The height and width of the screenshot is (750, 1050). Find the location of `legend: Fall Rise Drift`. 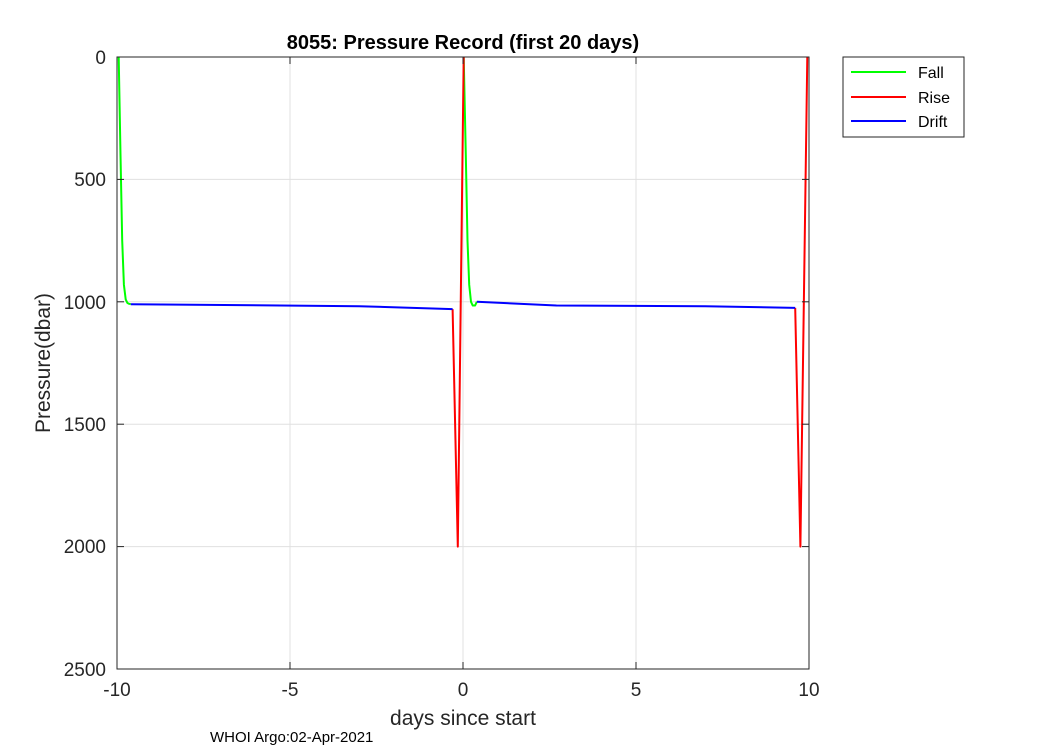

legend: Fall Rise Drift is located at coordinates (903, 97).